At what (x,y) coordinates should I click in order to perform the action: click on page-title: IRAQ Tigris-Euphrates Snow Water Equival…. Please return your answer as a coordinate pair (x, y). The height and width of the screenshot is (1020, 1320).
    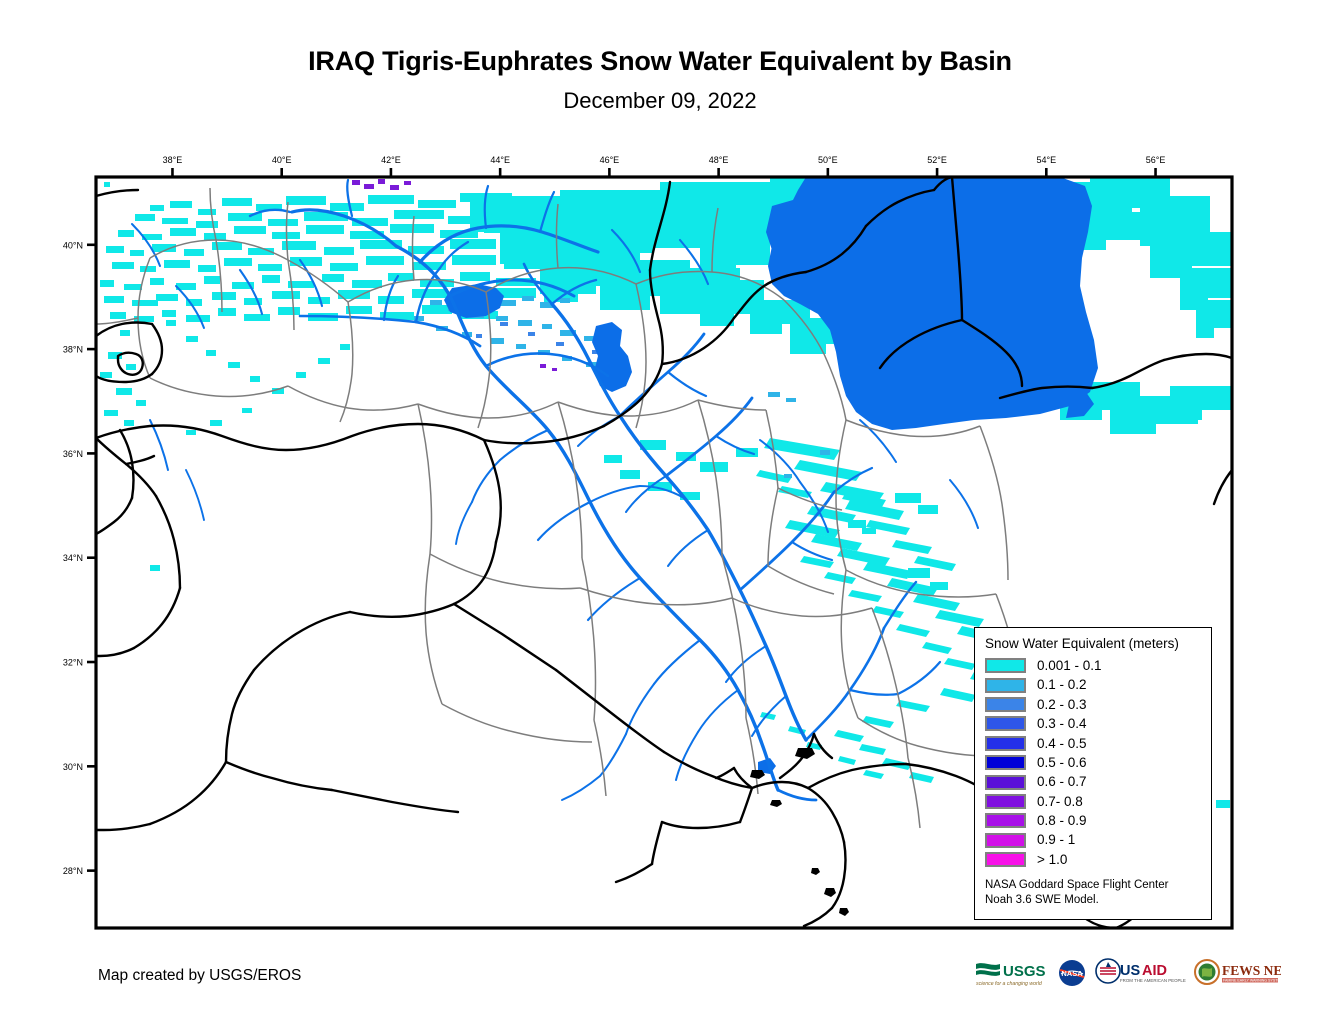
    Looking at the image, I should click on (660, 61).